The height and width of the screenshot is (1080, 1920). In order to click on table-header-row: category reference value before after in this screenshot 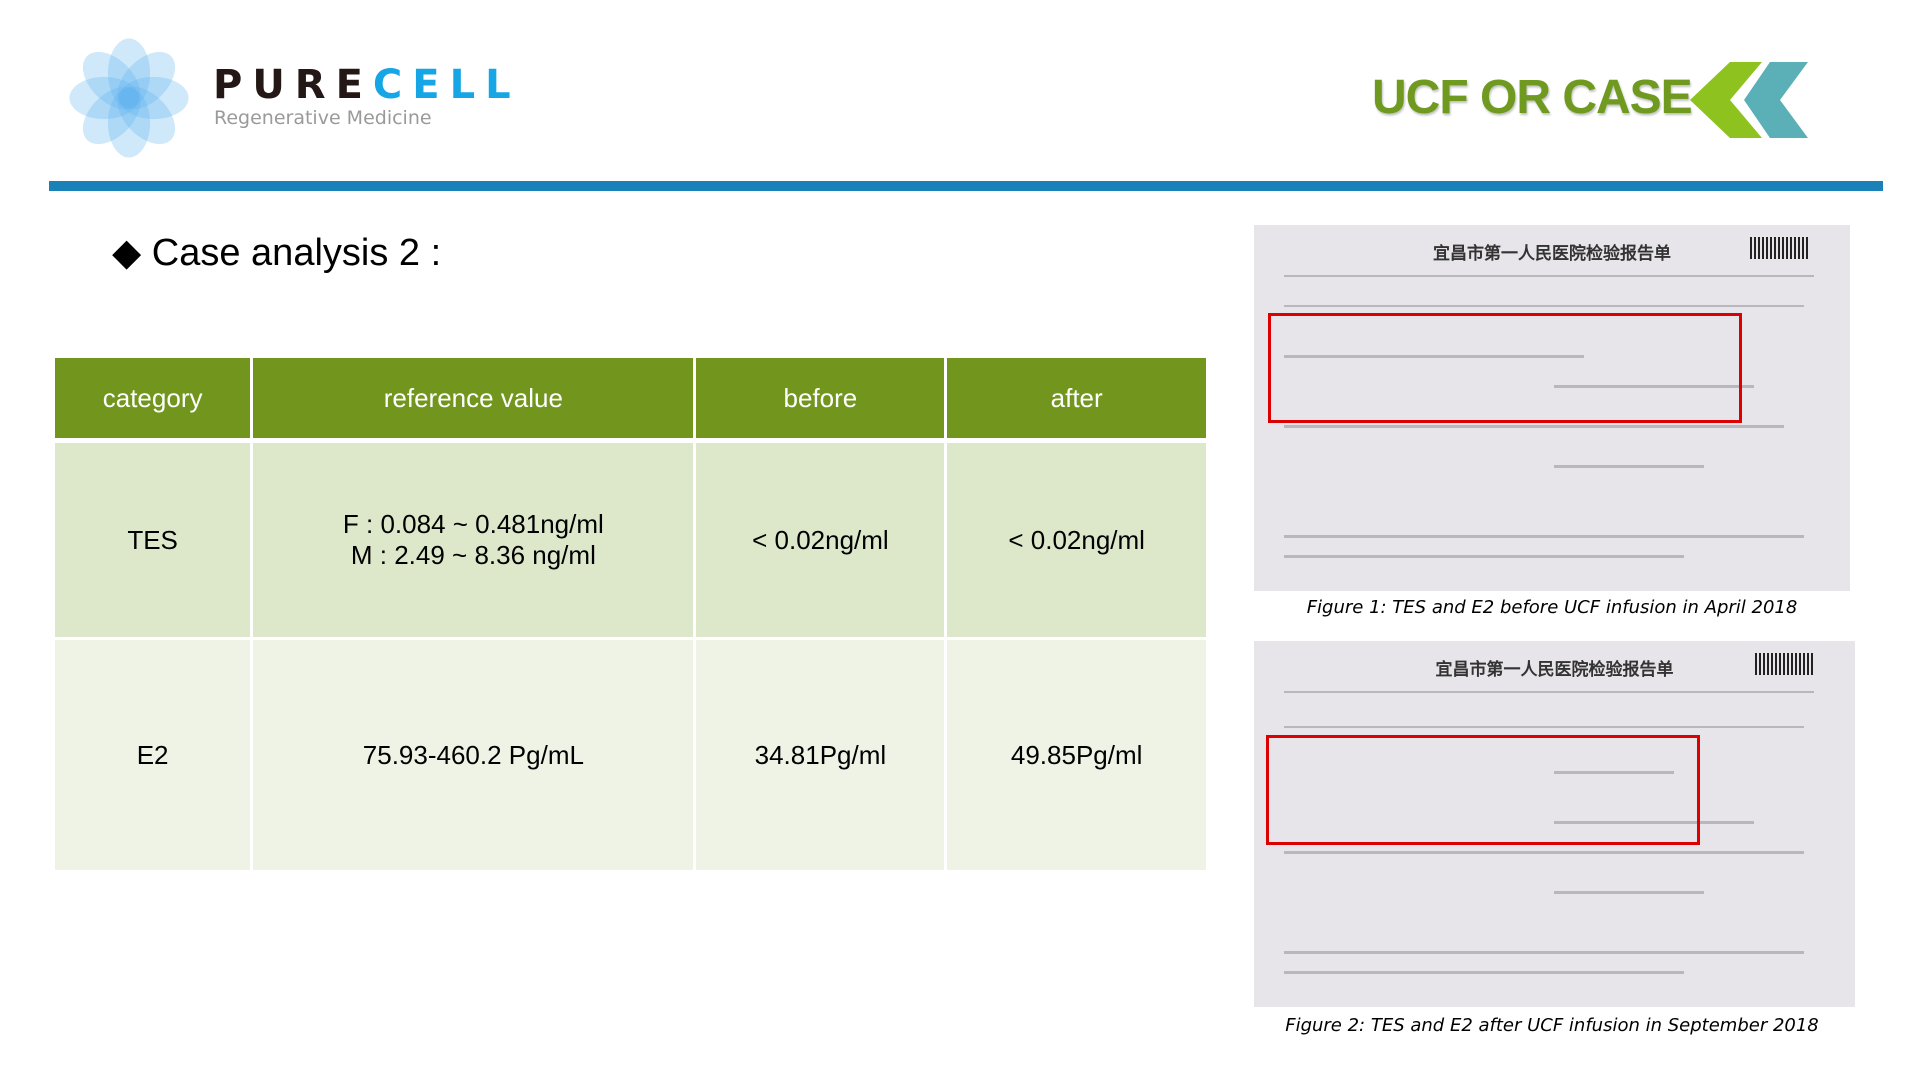, I will do `click(630, 398)`.